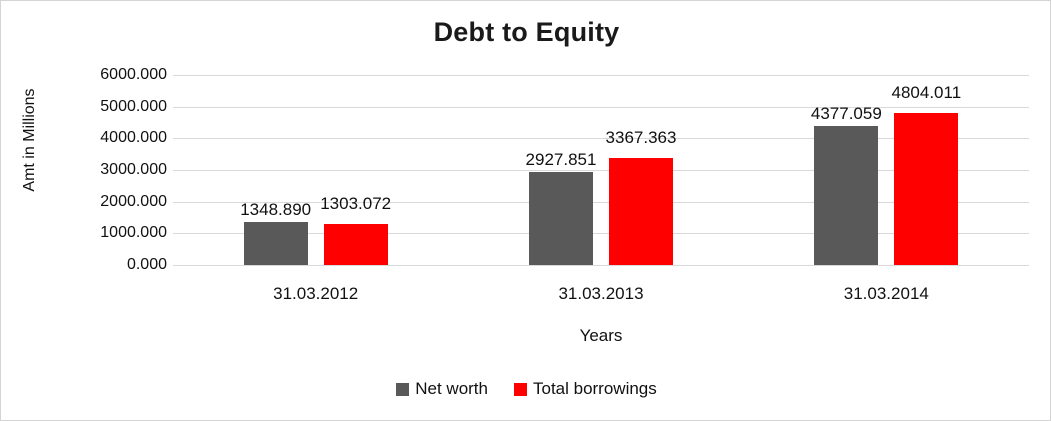  I want to click on bar-net-worth-31.03.2013, so click(561, 218).